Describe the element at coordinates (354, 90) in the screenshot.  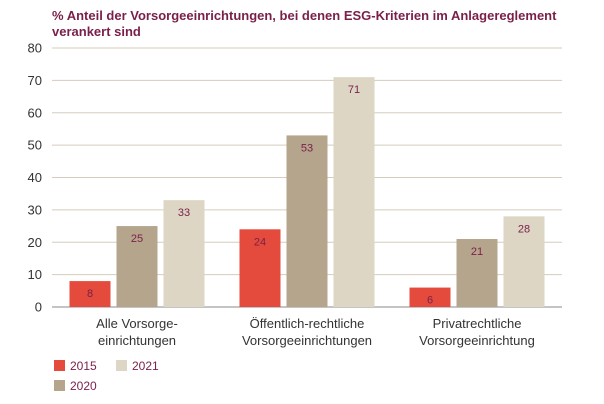
I see `data-label: 71` at that location.